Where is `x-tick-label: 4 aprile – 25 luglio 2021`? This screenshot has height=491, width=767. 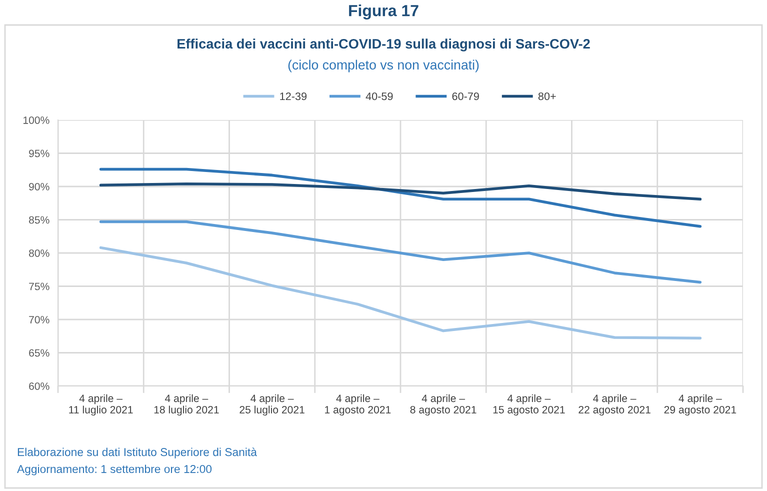 x-tick-label: 4 aprile – 25 luglio 2021 is located at coordinates (272, 405).